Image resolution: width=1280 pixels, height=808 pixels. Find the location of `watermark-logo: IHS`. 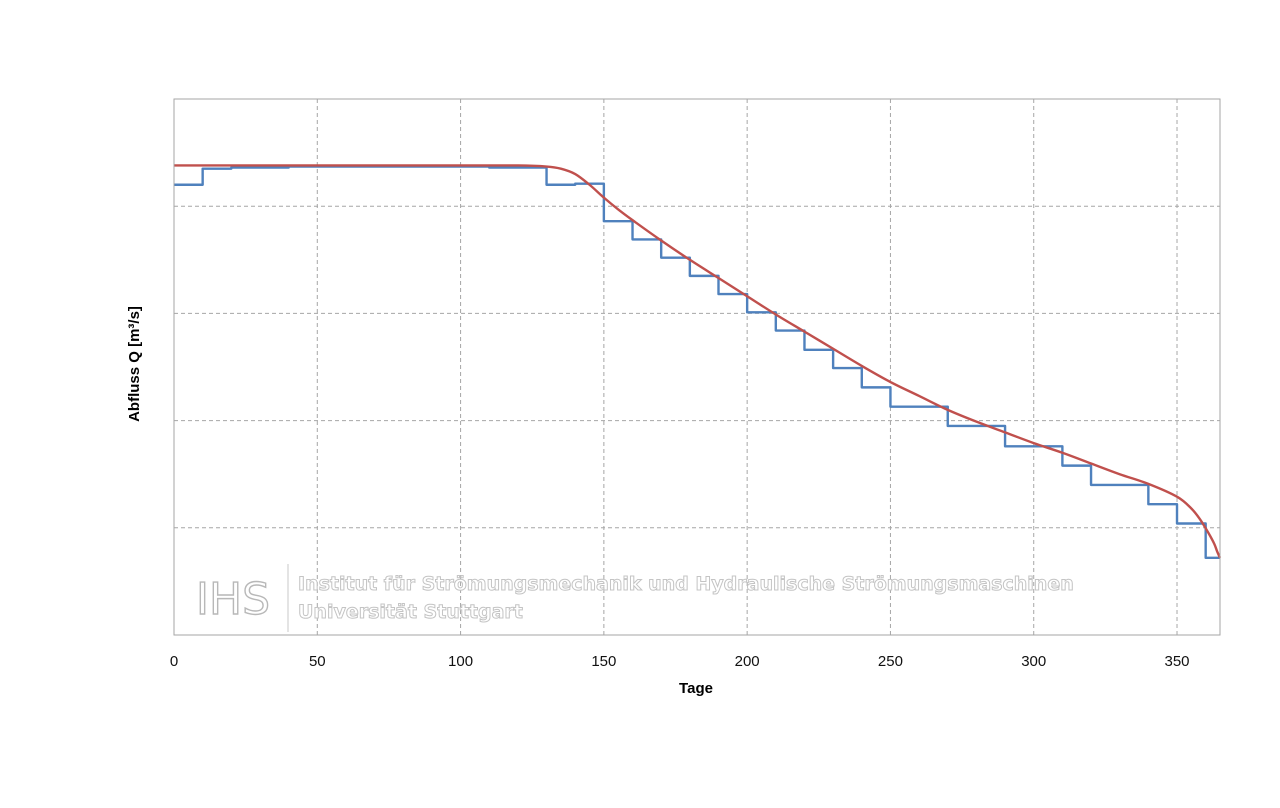

watermark-logo: IHS is located at coordinates (233, 599).